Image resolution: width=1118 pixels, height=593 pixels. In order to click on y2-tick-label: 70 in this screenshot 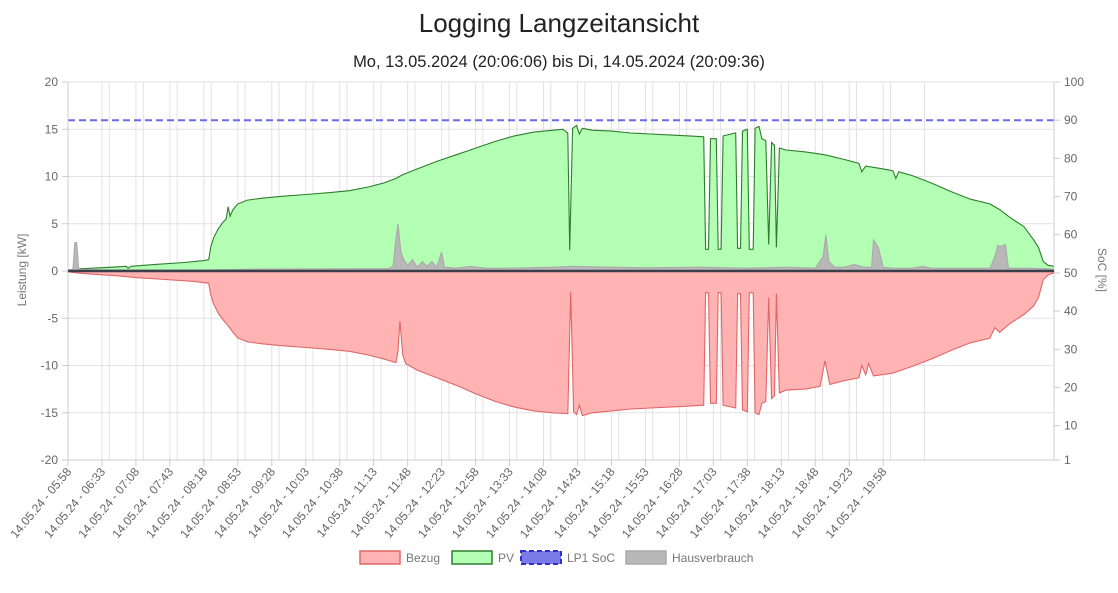, I will do `click(1071, 197)`.